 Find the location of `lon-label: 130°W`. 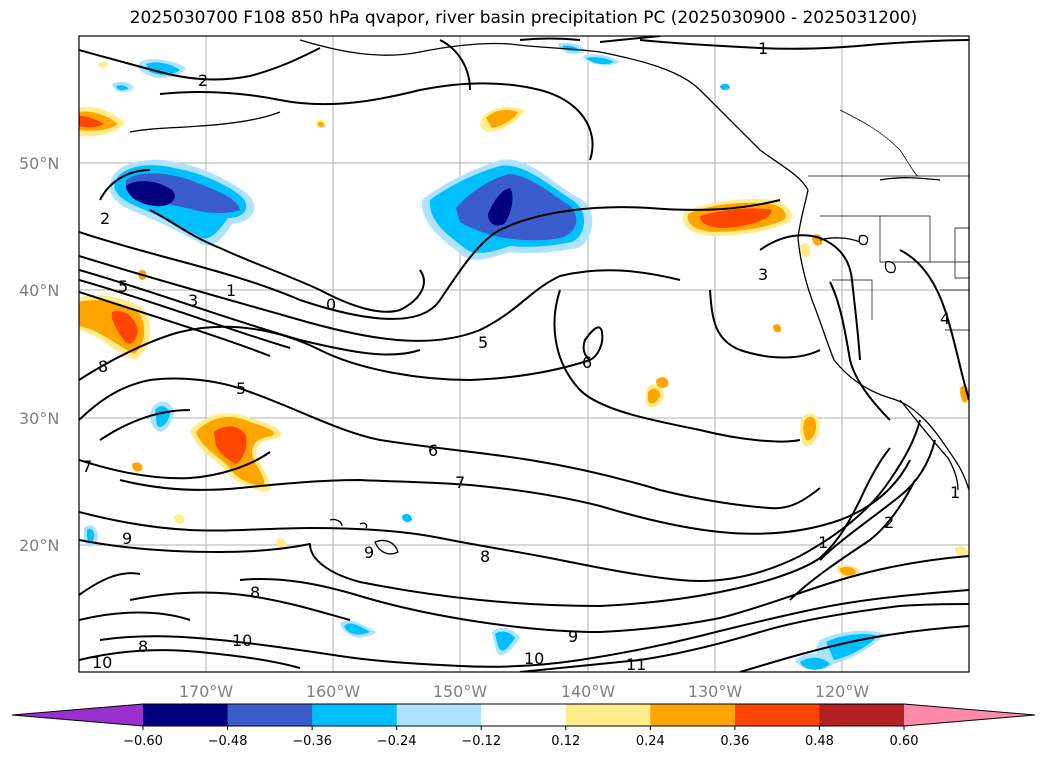

lon-label: 130°W is located at coordinates (715, 691).